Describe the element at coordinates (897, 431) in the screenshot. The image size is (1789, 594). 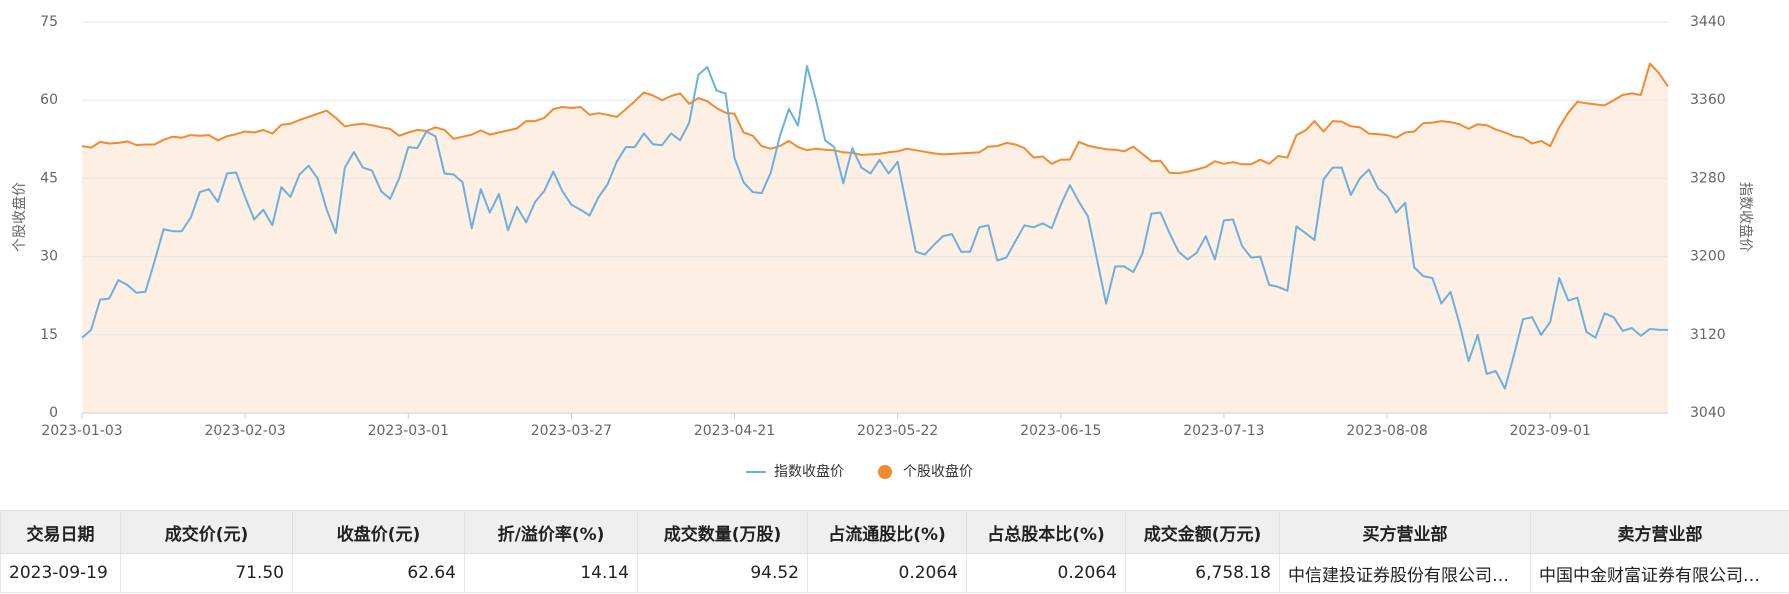
I see `x-tick-label: 2023-05-22` at that location.